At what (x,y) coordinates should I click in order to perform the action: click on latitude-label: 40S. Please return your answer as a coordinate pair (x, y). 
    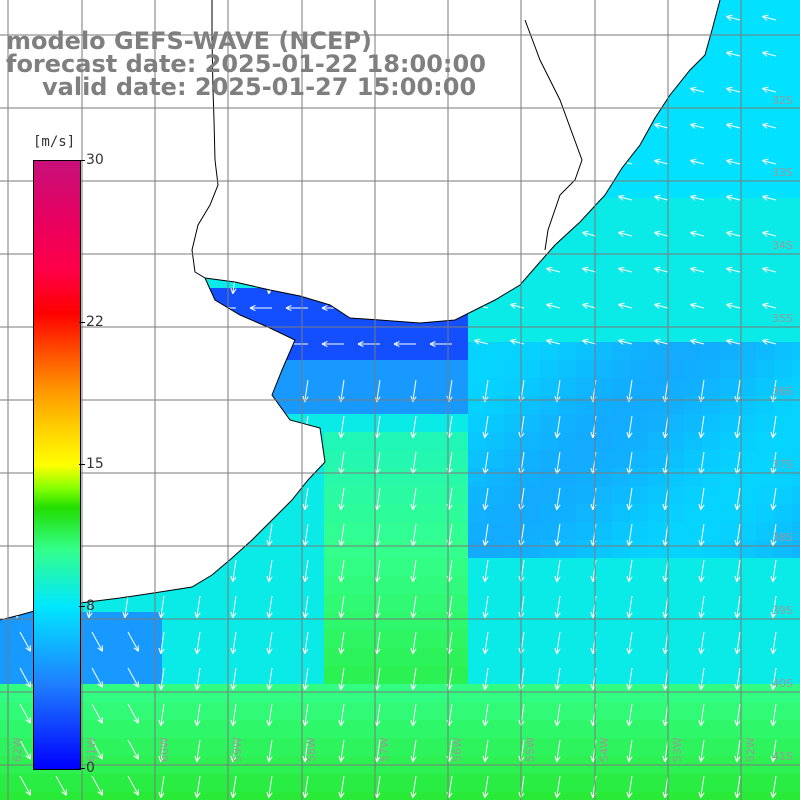
    Looking at the image, I should click on (782, 683).